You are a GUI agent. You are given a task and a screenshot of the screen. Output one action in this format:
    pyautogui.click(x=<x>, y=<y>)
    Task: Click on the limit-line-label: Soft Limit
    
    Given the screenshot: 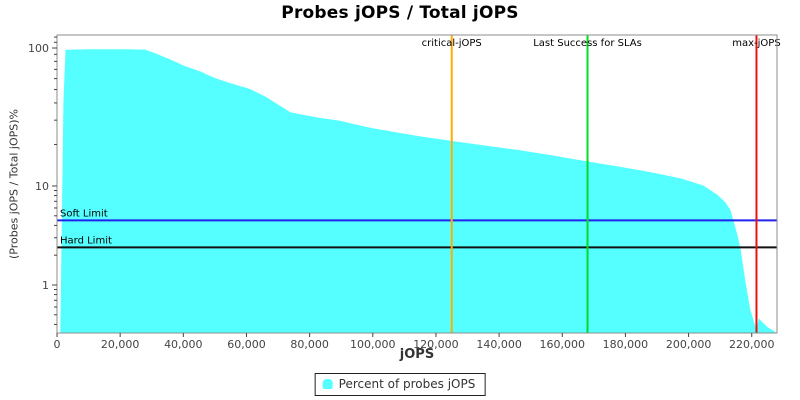 What is the action you would take?
    pyautogui.click(x=84, y=213)
    